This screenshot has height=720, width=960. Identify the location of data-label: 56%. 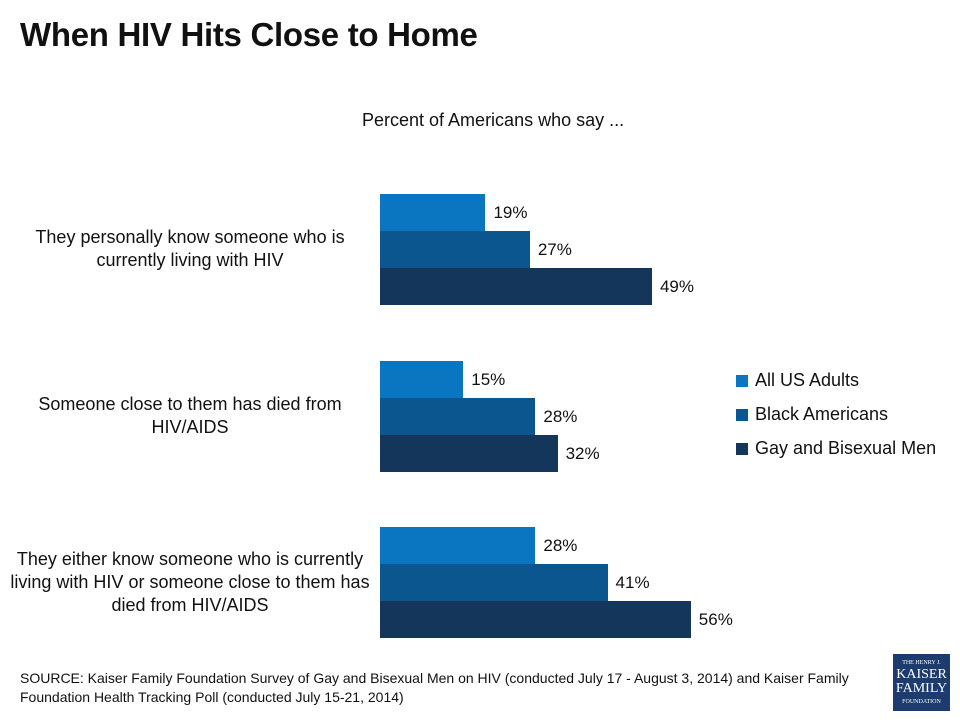
(715, 619).